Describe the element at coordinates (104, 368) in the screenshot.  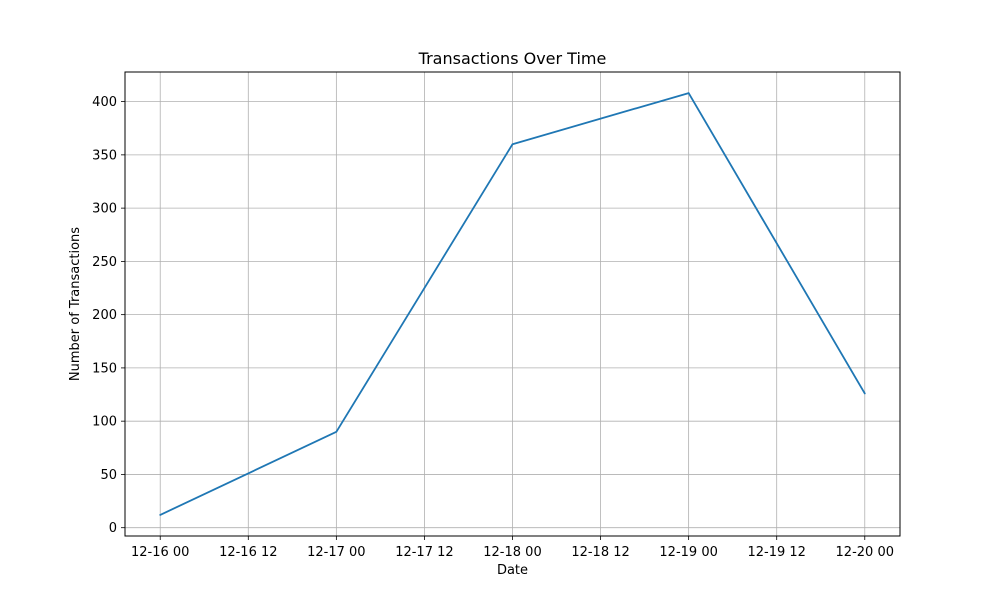
I see `y-tick-label: 150` at that location.